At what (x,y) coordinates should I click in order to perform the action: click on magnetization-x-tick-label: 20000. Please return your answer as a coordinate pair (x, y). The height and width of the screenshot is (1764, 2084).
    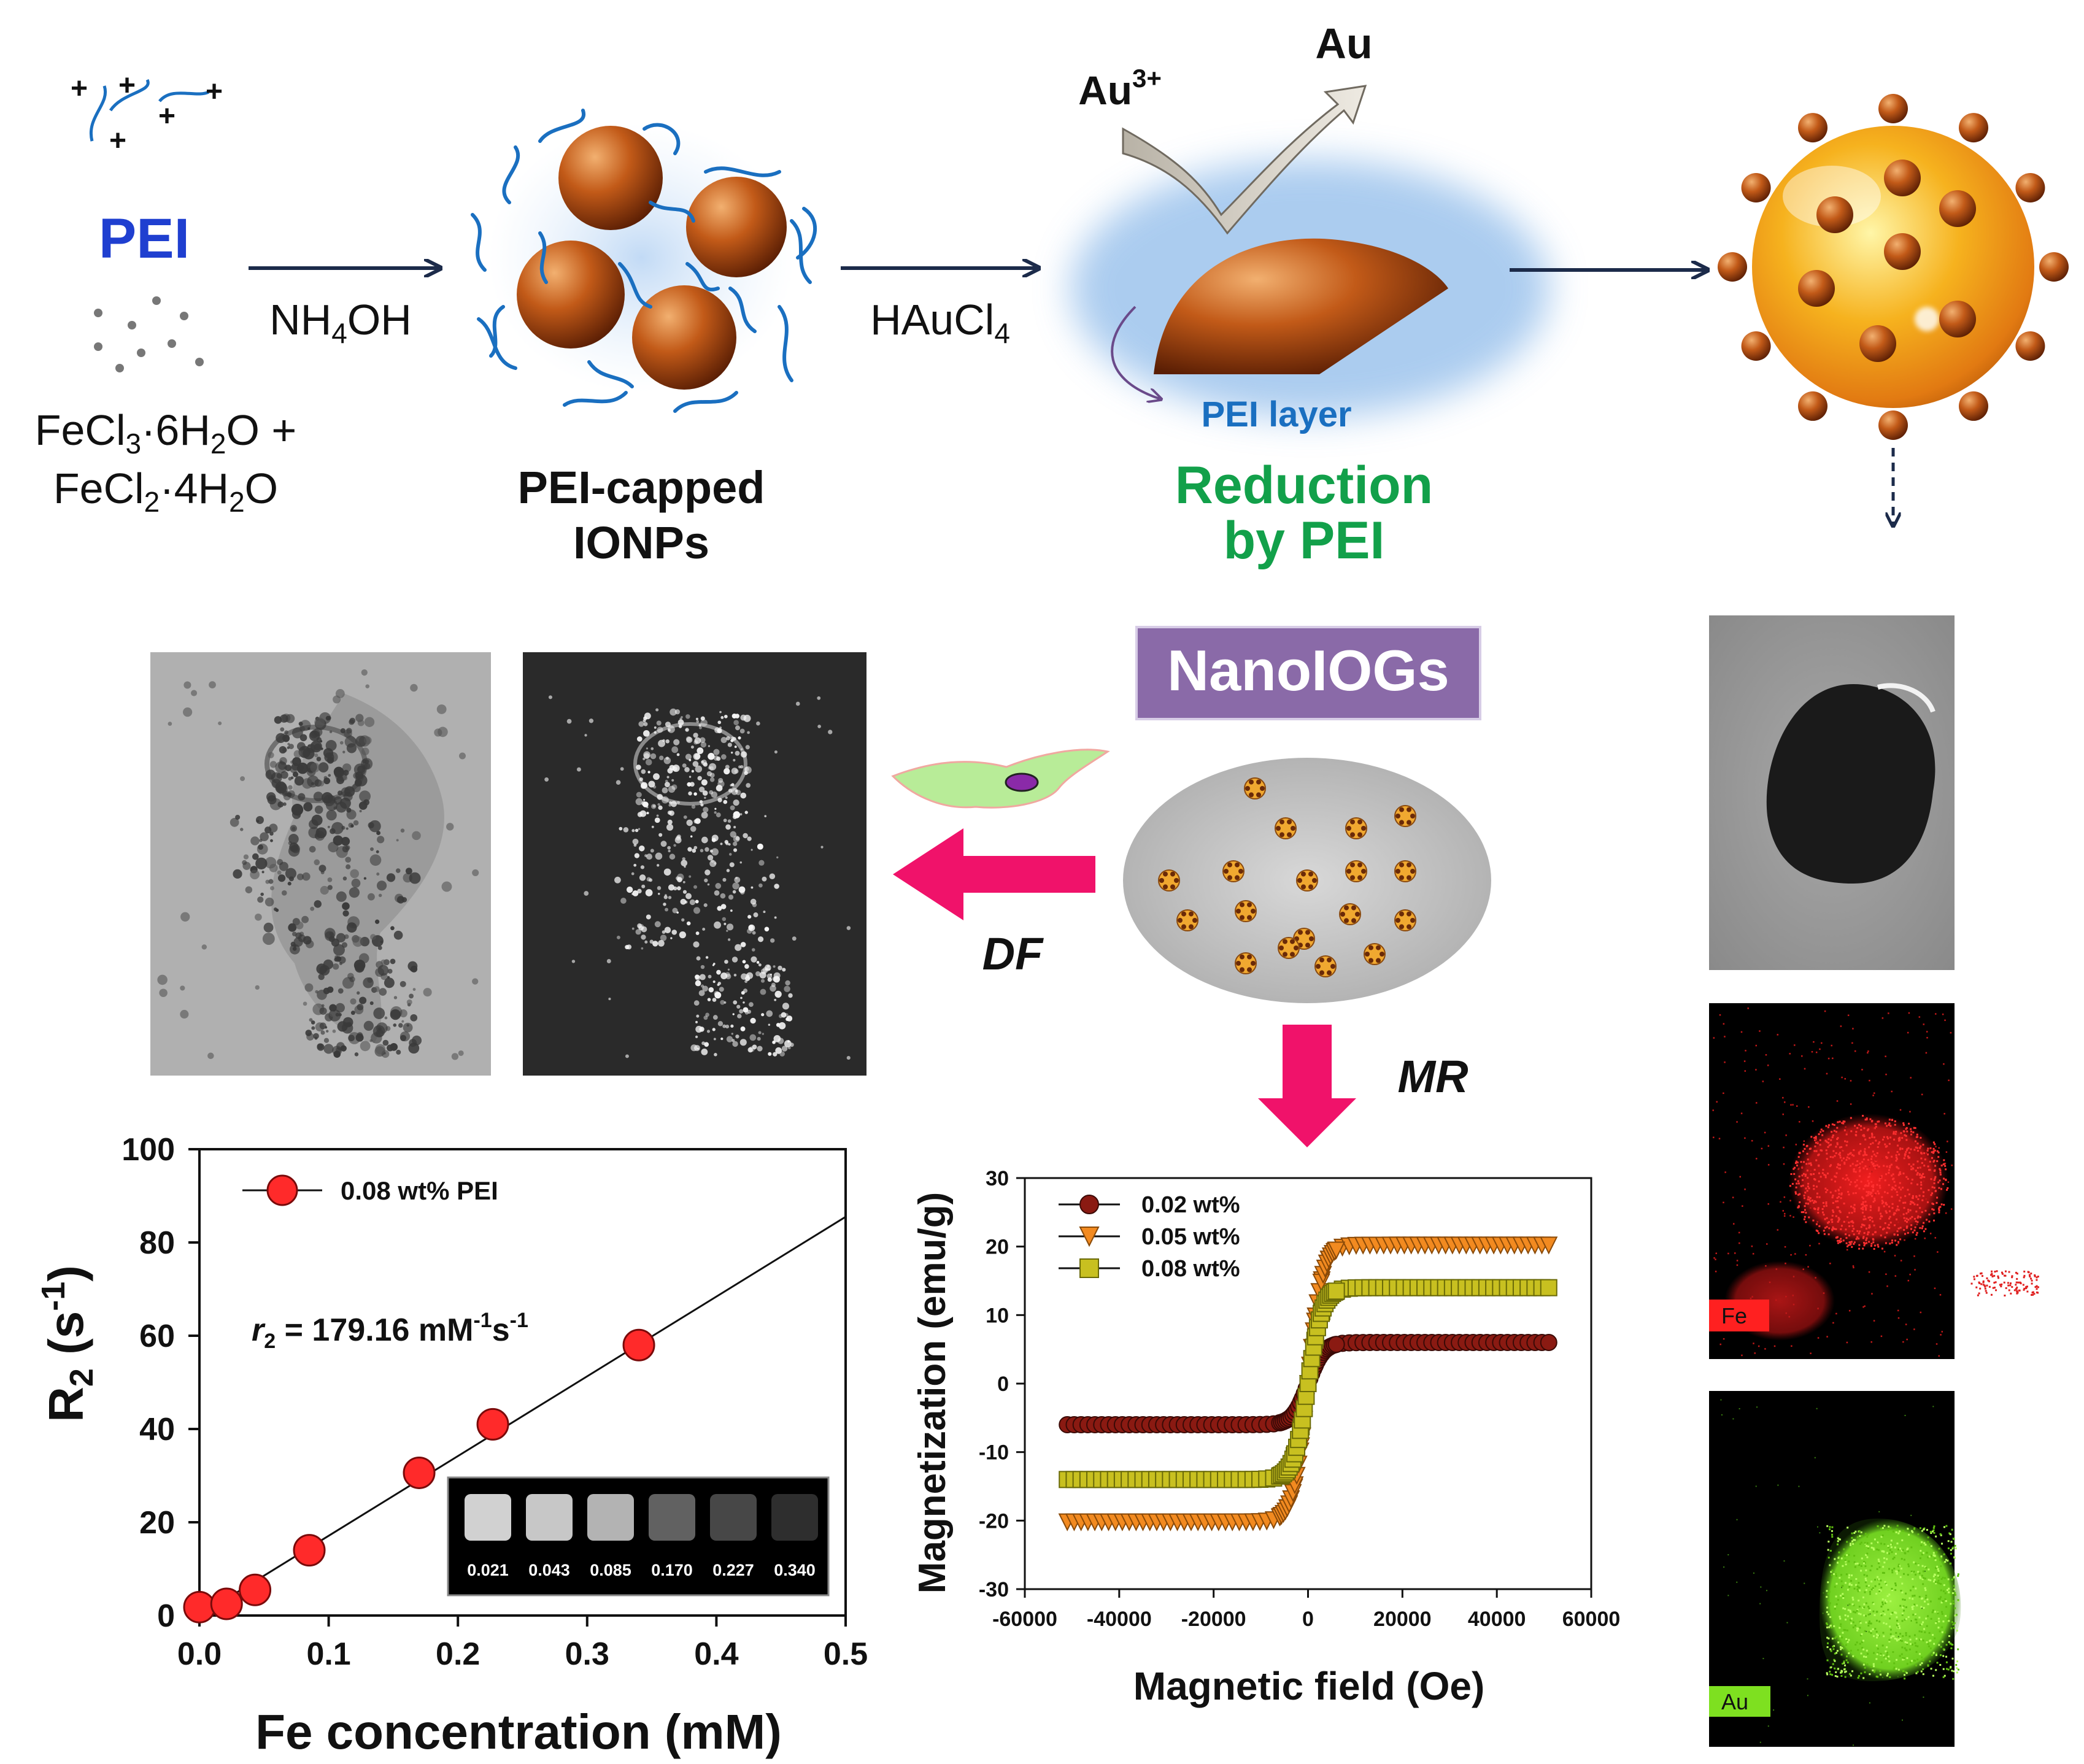
    Looking at the image, I should click on (1402, 1619).